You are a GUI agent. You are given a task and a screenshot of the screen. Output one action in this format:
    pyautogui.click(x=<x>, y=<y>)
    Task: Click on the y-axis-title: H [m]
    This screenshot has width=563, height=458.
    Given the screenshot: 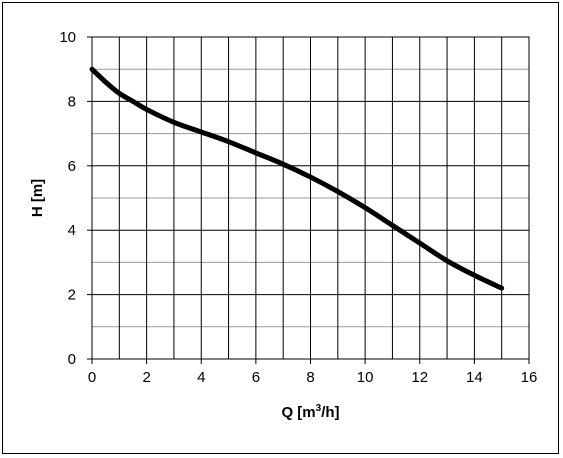 What is the action you would take?
    pyautogui.click(x=37, y=198)
    